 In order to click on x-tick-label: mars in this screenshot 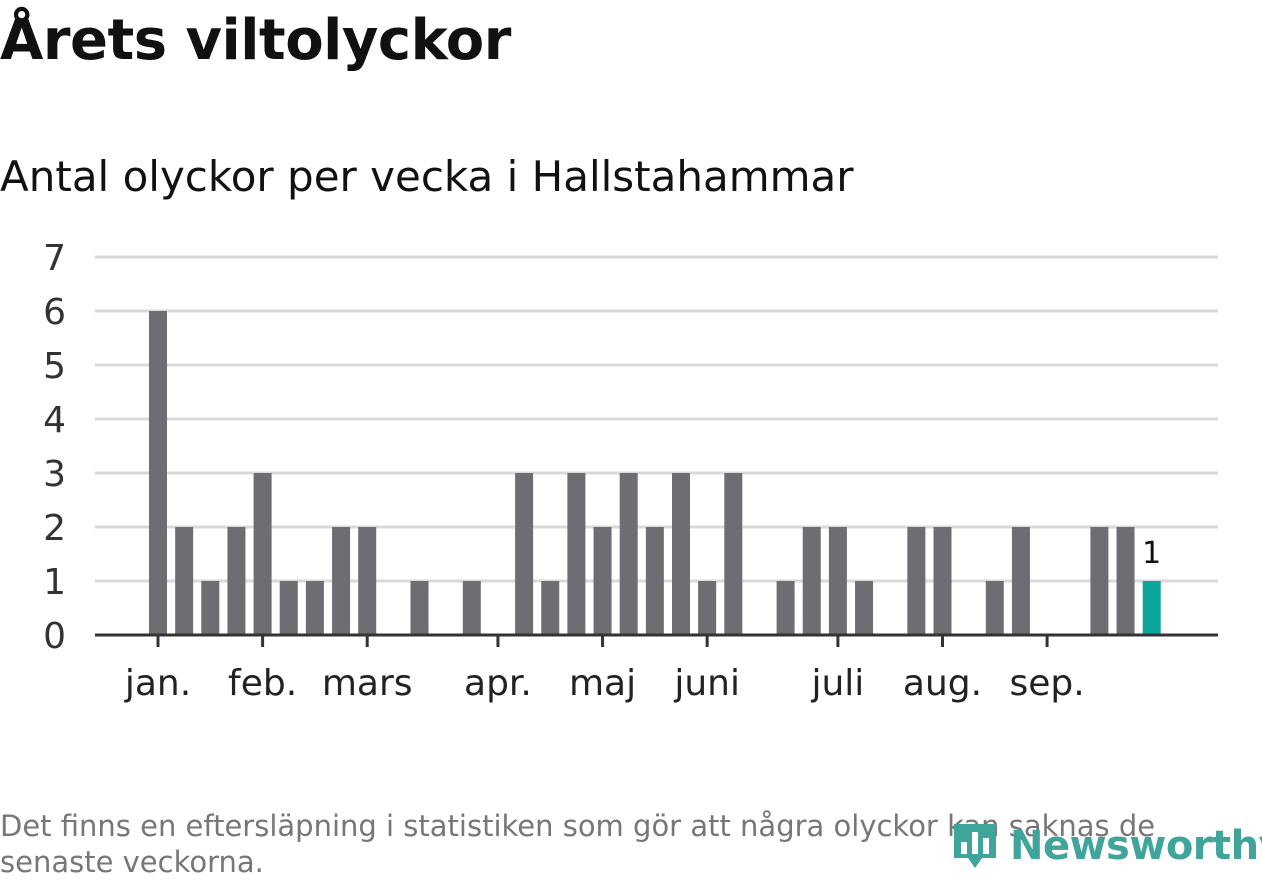, I will do `click(367, 683)`.